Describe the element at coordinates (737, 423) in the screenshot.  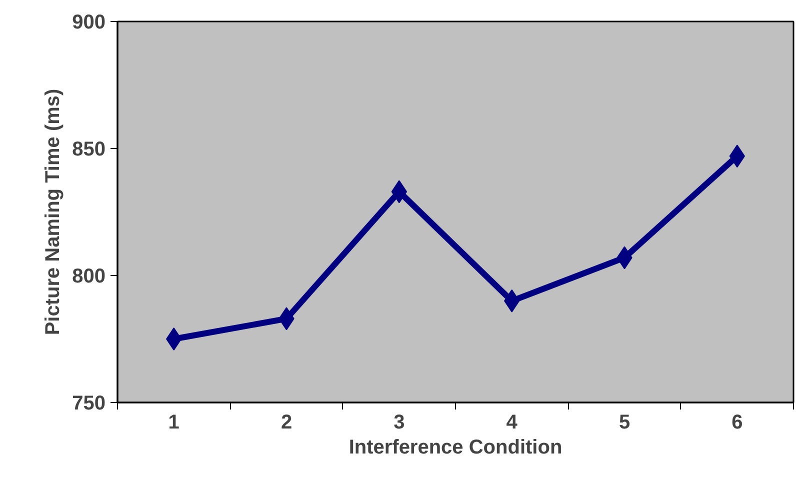
I see `x-tick-label: 6` at that location.